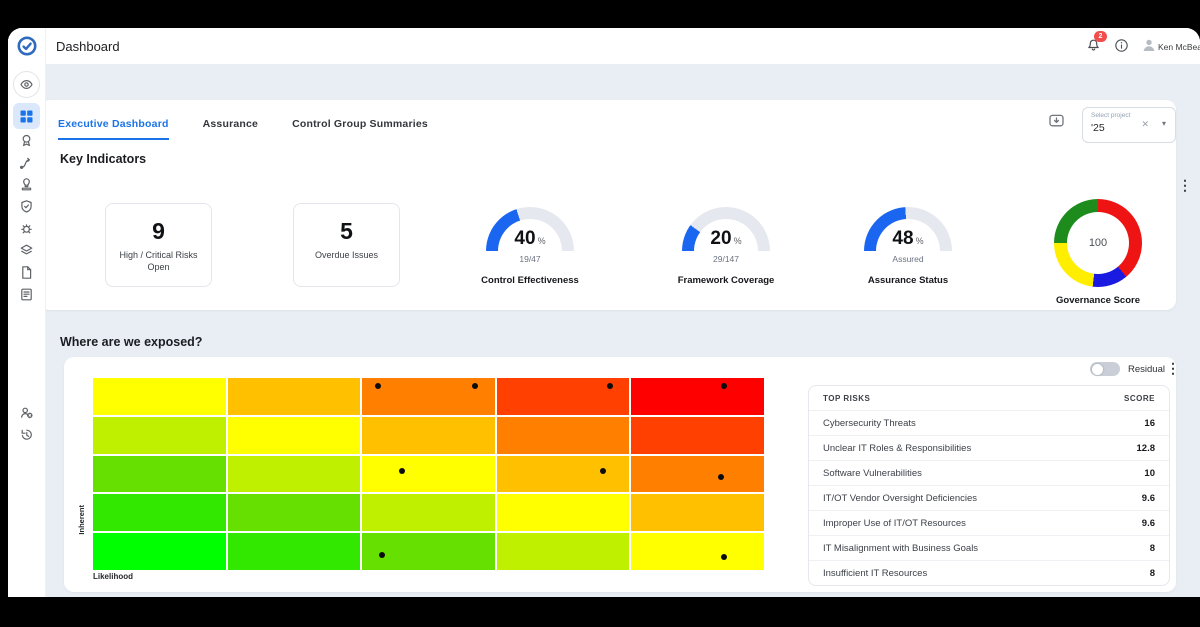 This screenshot has width=1200, height=627. What do you see at coordinates (1129, 125) in the screenshot?
I see `project-selector: Select project '25 ✕ ▾` at bounding box center [1129, 125].